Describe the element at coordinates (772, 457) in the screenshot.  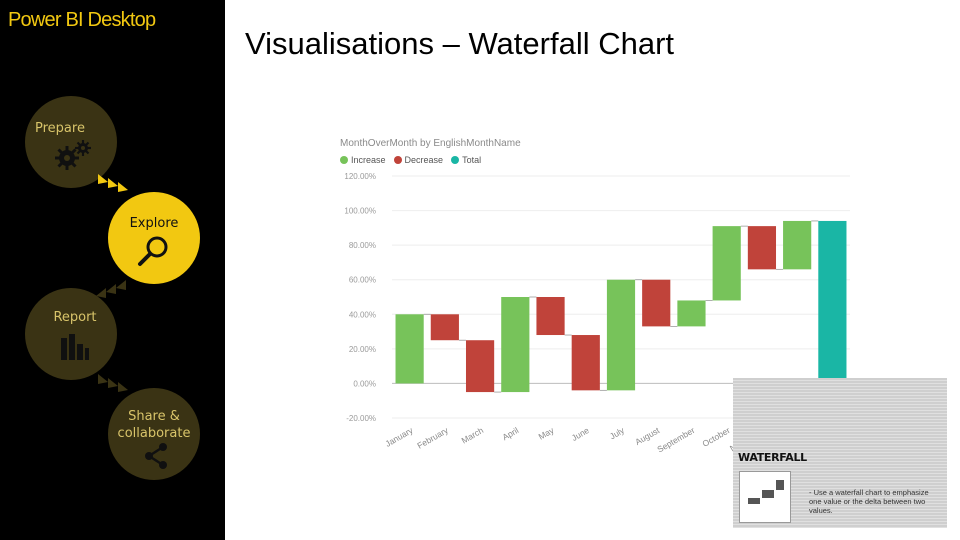
I see `waterfall-card-heading: WATERFALL` at that location.